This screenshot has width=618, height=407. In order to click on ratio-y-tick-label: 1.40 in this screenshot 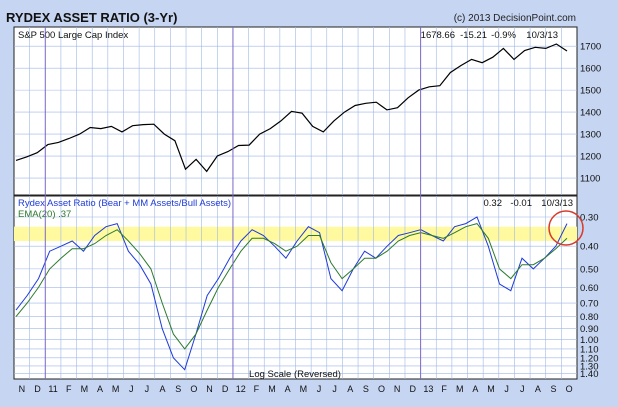, I will do `click(589, 374)`.